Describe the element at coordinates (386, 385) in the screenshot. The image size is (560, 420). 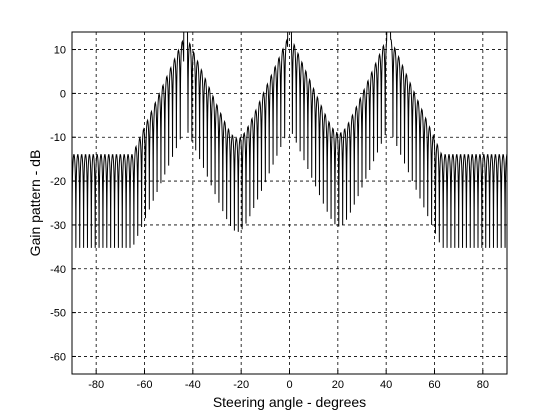
I see `x-tick-label: 40` at that location.